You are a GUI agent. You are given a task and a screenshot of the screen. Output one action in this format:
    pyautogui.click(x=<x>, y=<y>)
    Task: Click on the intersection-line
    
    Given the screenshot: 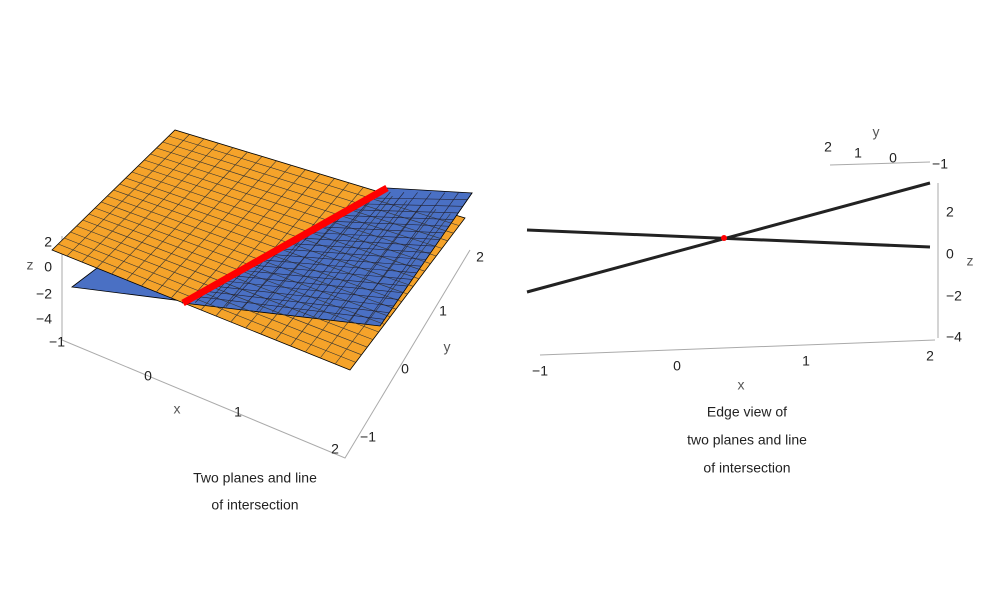 What is the action you would take?
    pyautogui.click(x=285, y=245)
    